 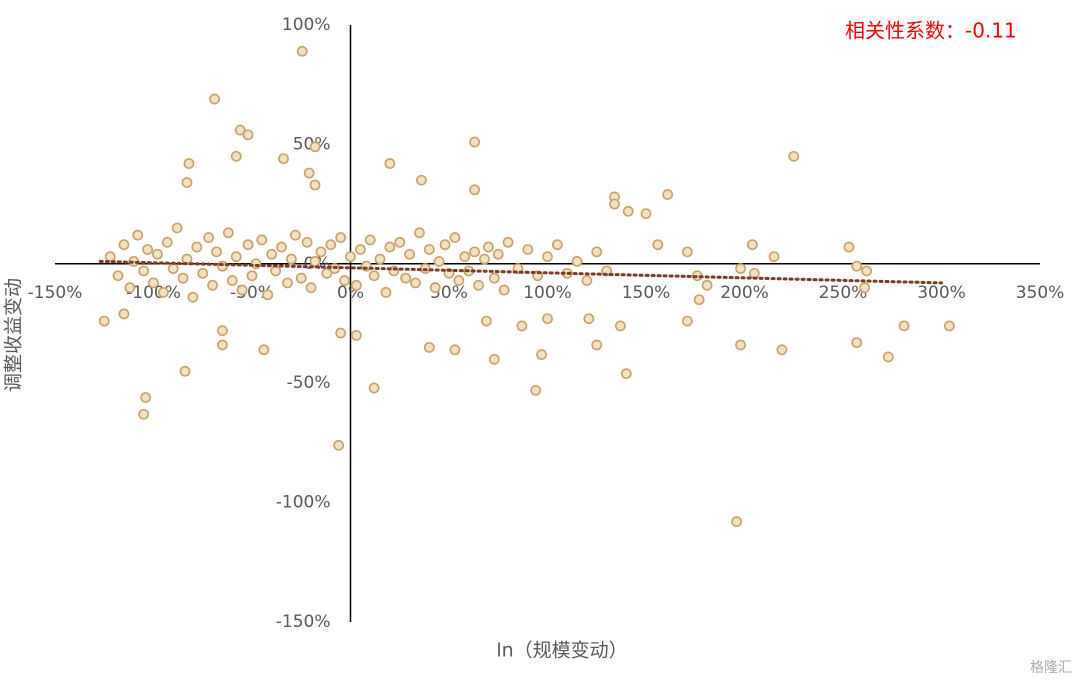 What do you see at coordinates (520, 272) in the screenshot?
I see `trendline` at bounding box center [520, 272].